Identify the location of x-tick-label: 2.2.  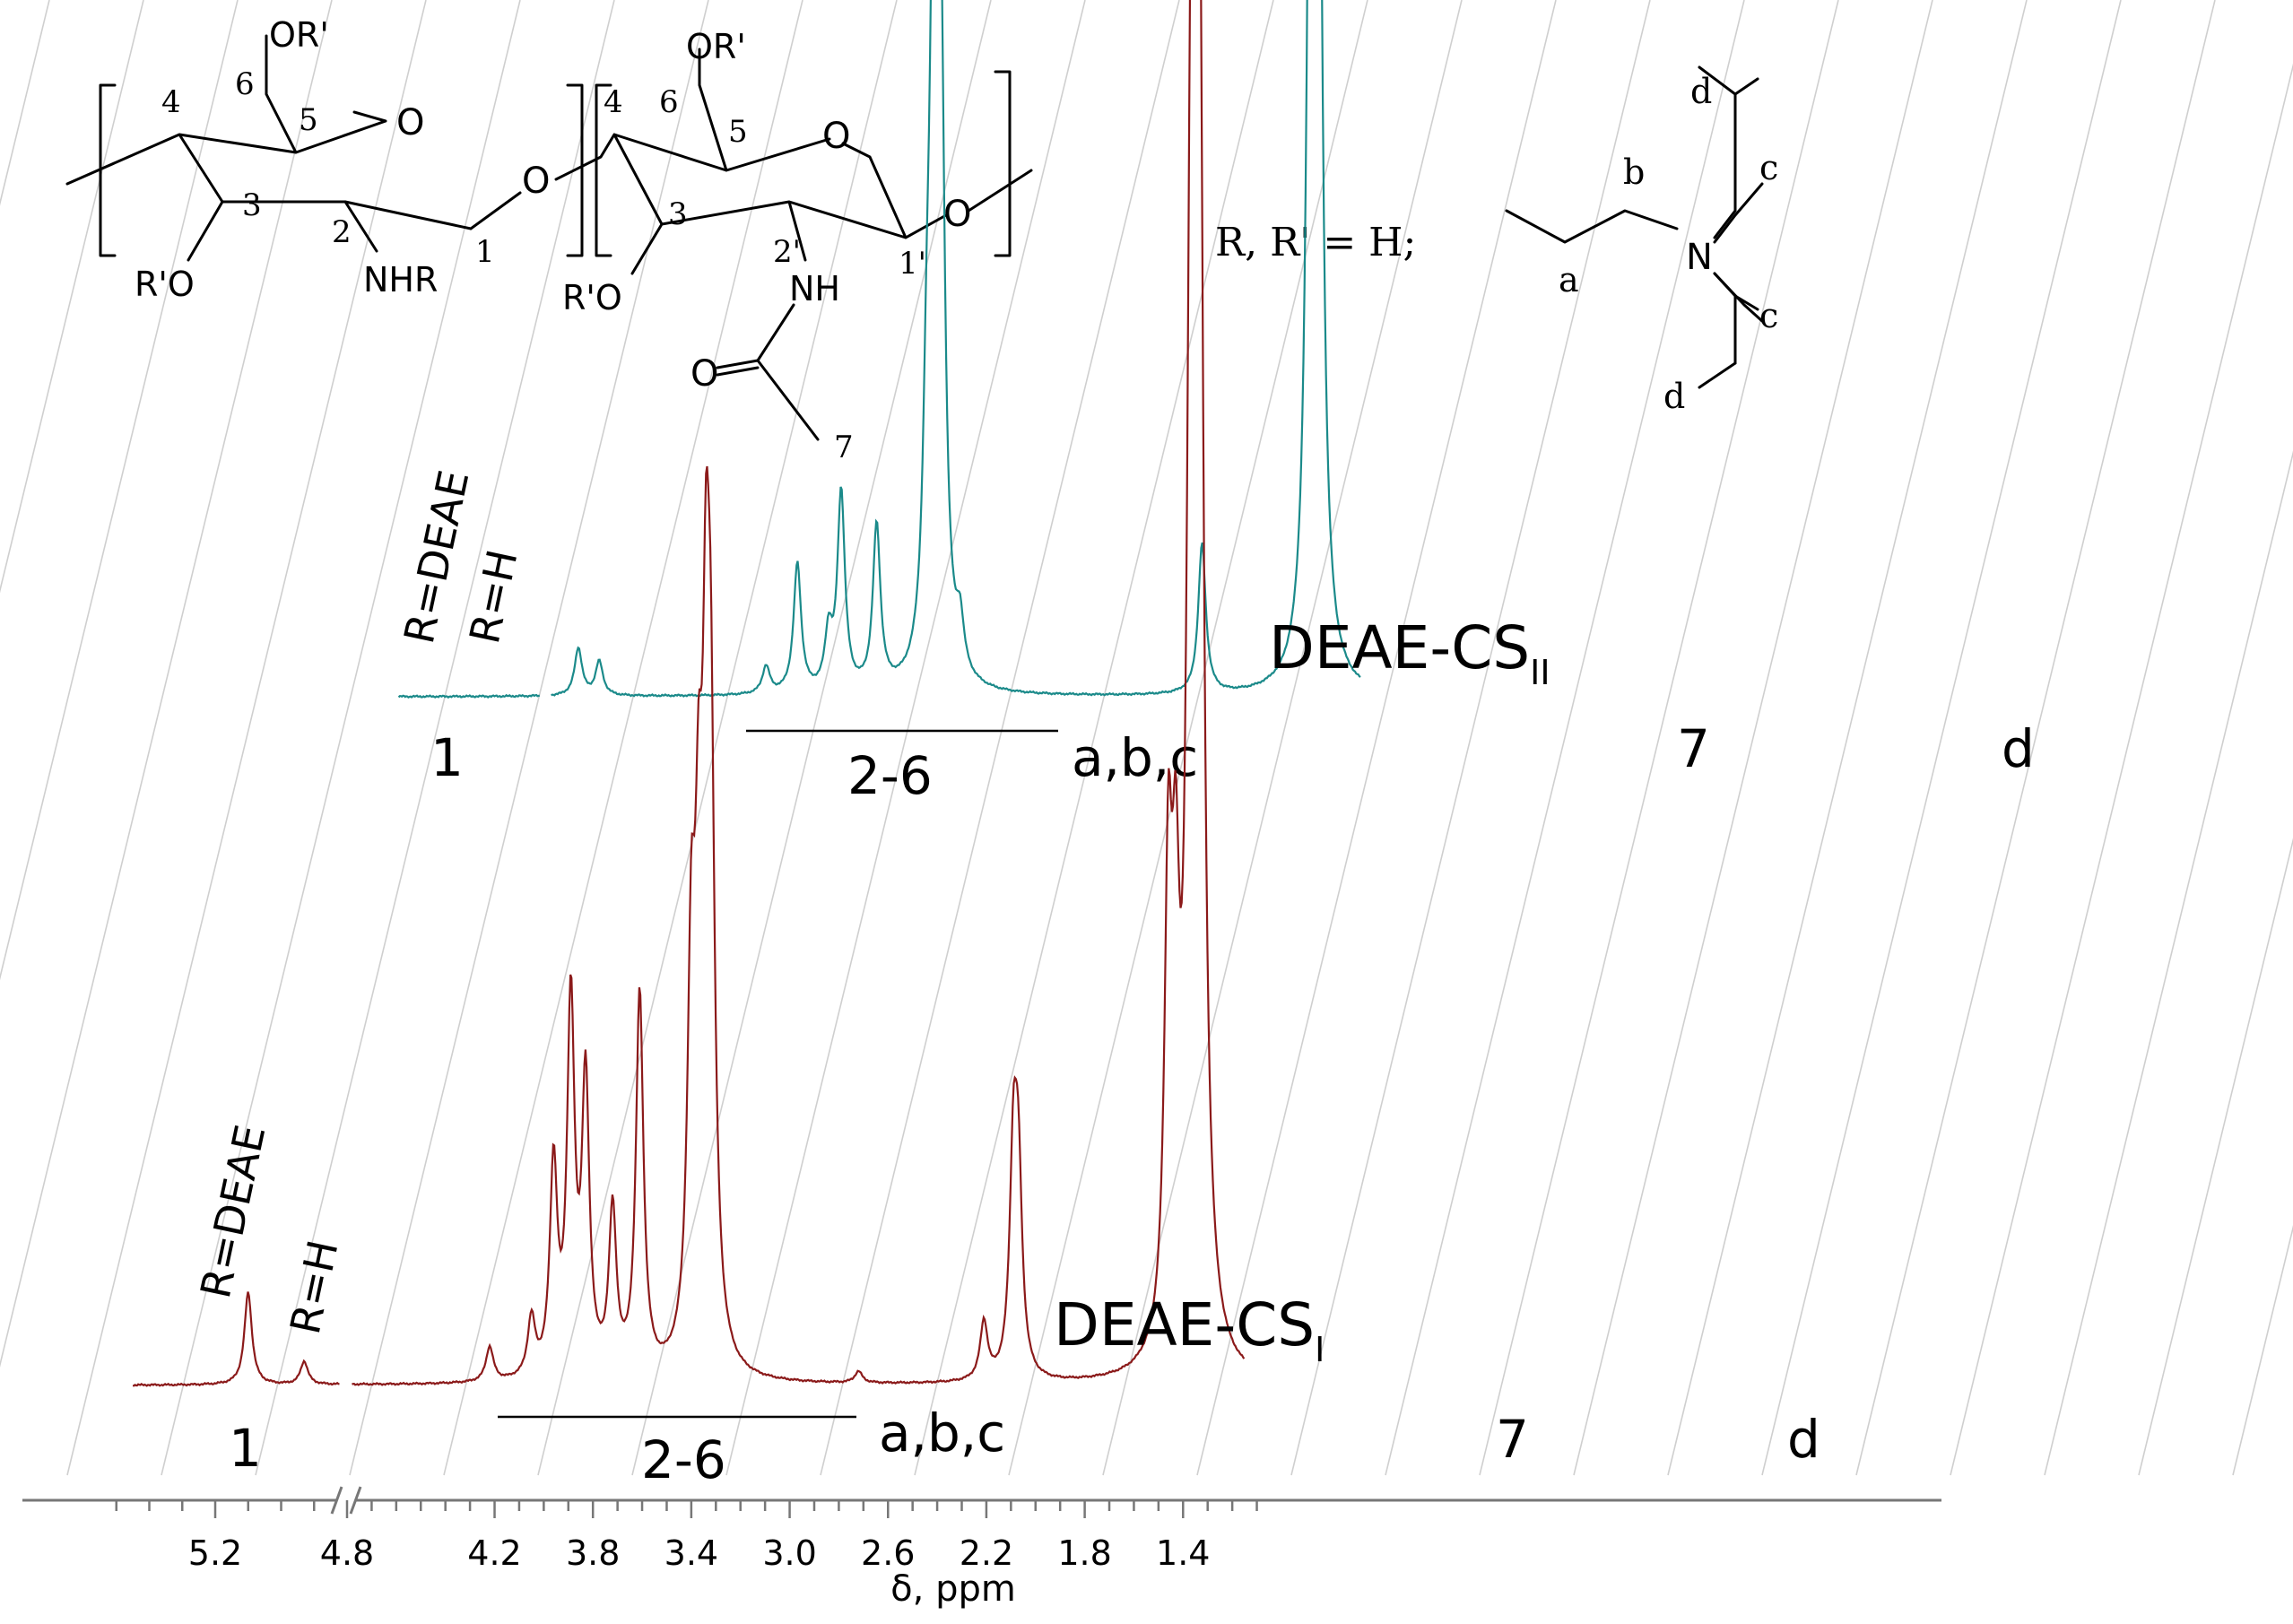
(986, 1553).